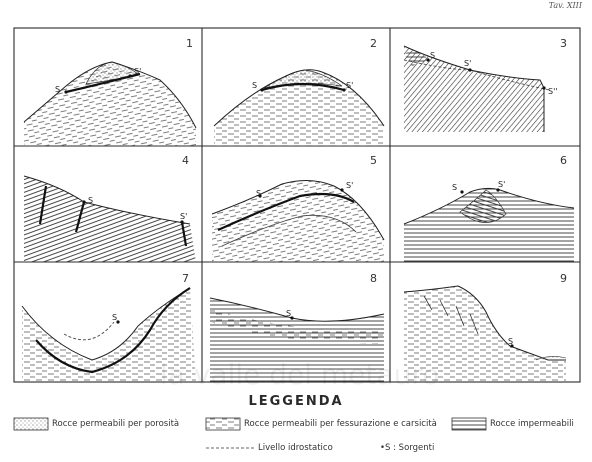  Describe the element at coordinates (298, 221) in the screenshot. I see `panel-5-cross-section` at that location.